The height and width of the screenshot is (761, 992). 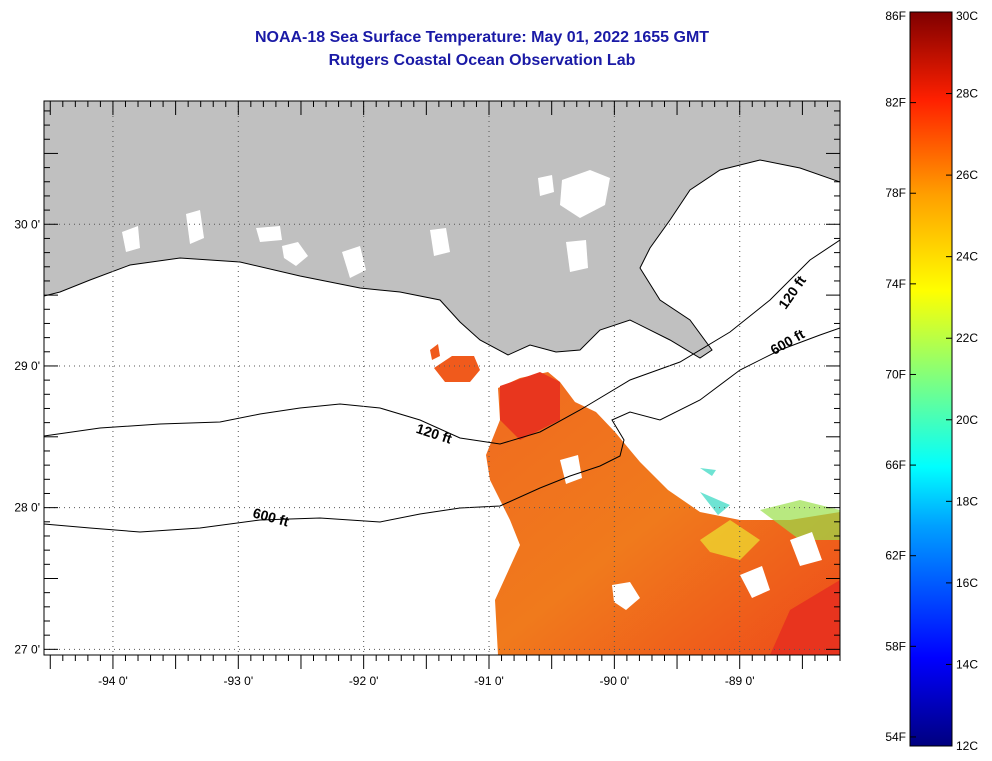 What do you see at coordinates (895, 284) in the screenshot?
I see `cb-label-fahrenheit: 74F` at bounding box center [895, 284].